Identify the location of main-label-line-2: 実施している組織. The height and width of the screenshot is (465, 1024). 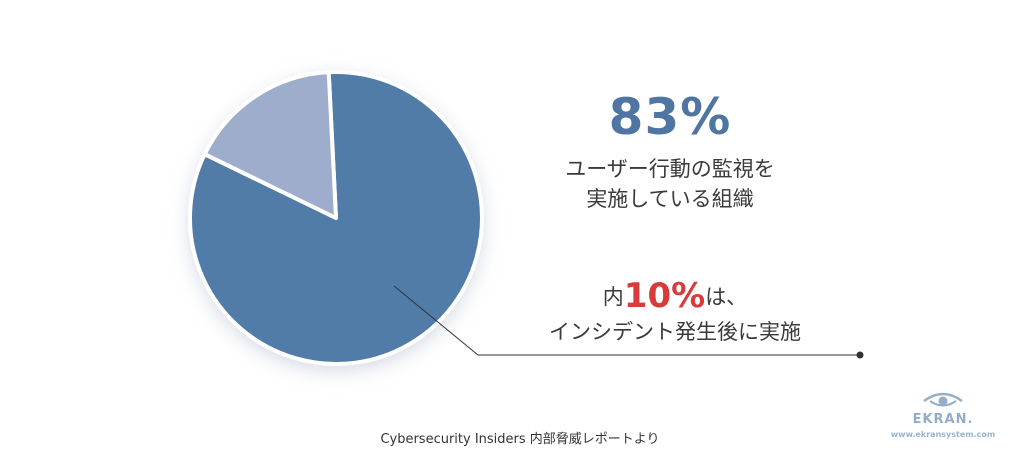
(670, 199).